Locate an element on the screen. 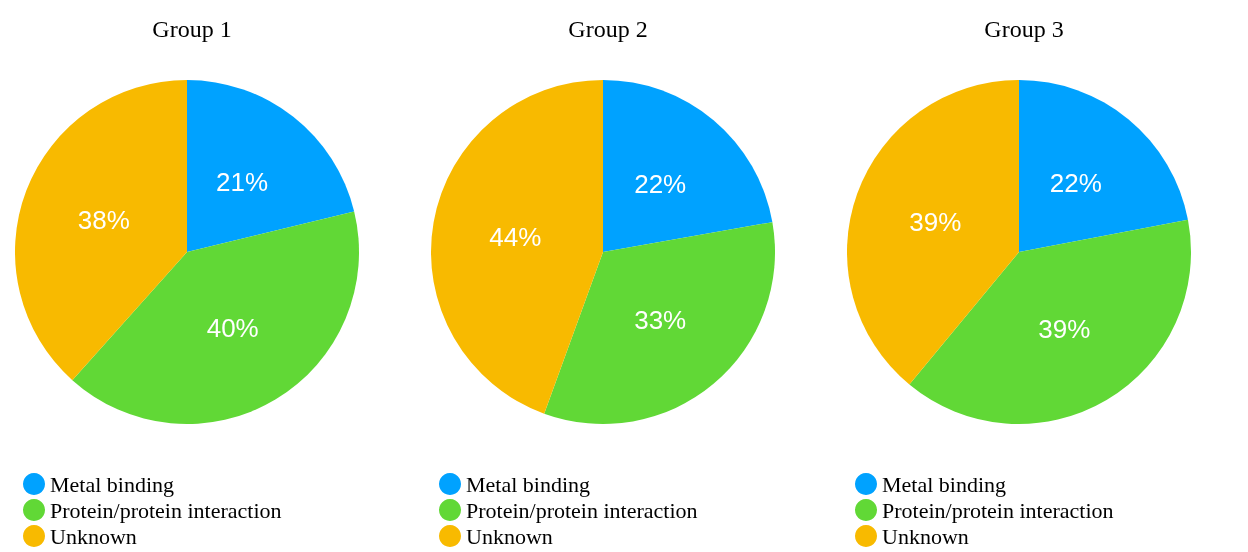 This screenshot has height=552, width=1248. data-label: 44% is located at coordinates (515, 236).